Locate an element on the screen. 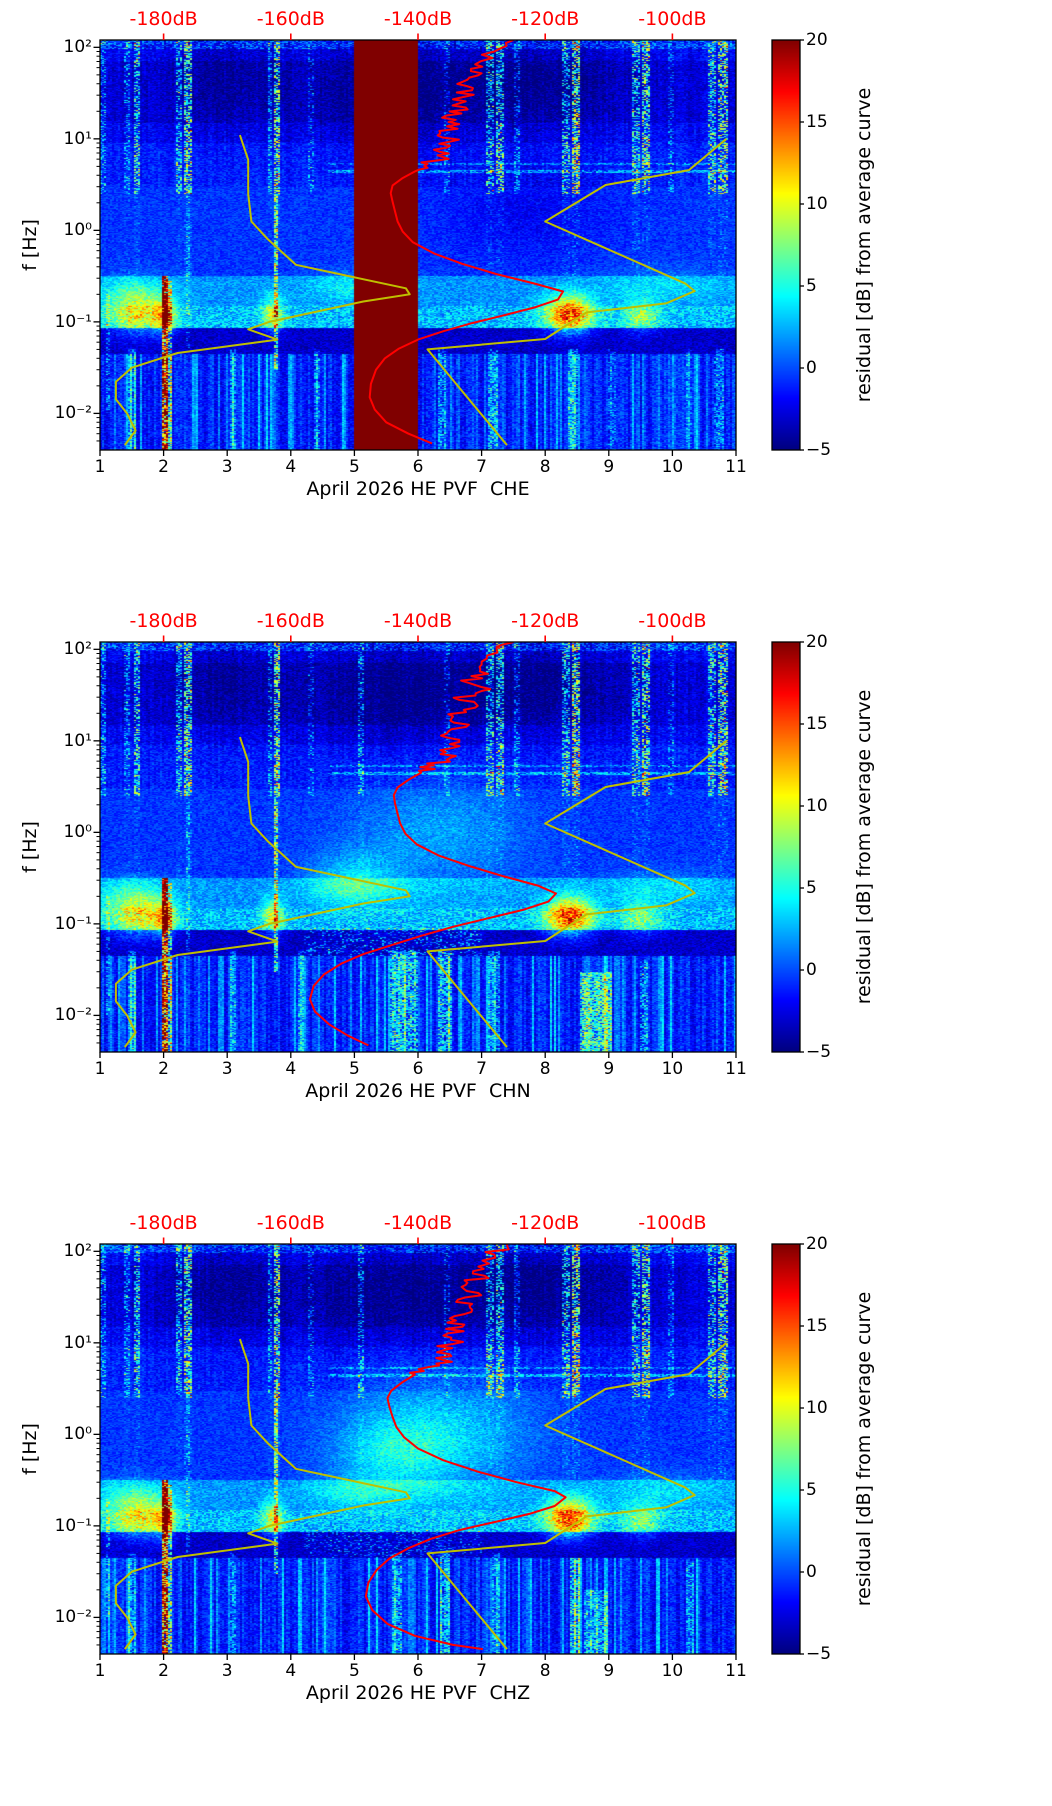 This screenshot has height=1806, width=1052. x-axis-title-che: April 2026 HE PVF CHE is located at coordinates (418, 489).